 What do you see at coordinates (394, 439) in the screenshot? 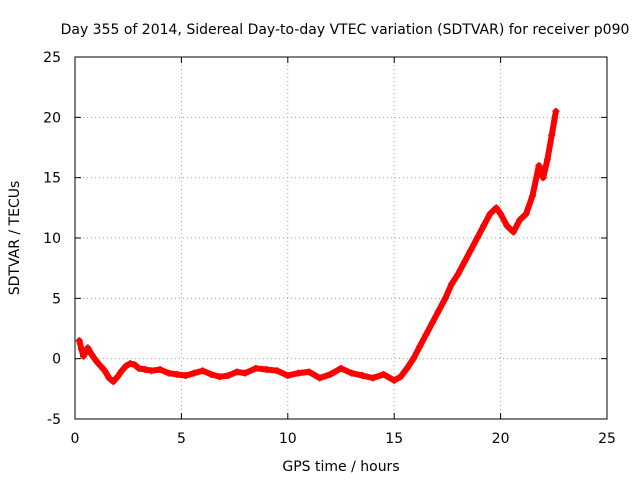
I see `x-tick-label: 15` at bounding box center [394, 439].